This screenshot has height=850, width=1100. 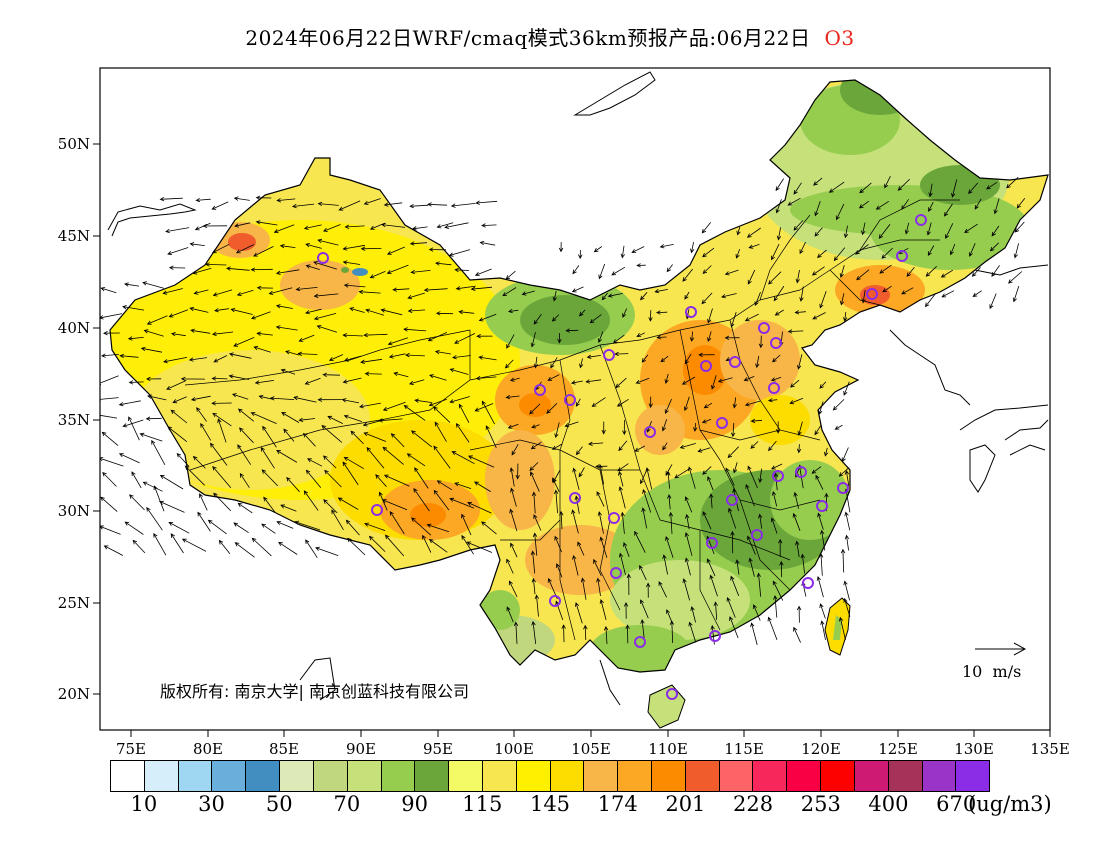 What do you see at coordinates (131, 749) in the screenshot?
I see `lon-label: 75E` at bounding box center [131, 749].